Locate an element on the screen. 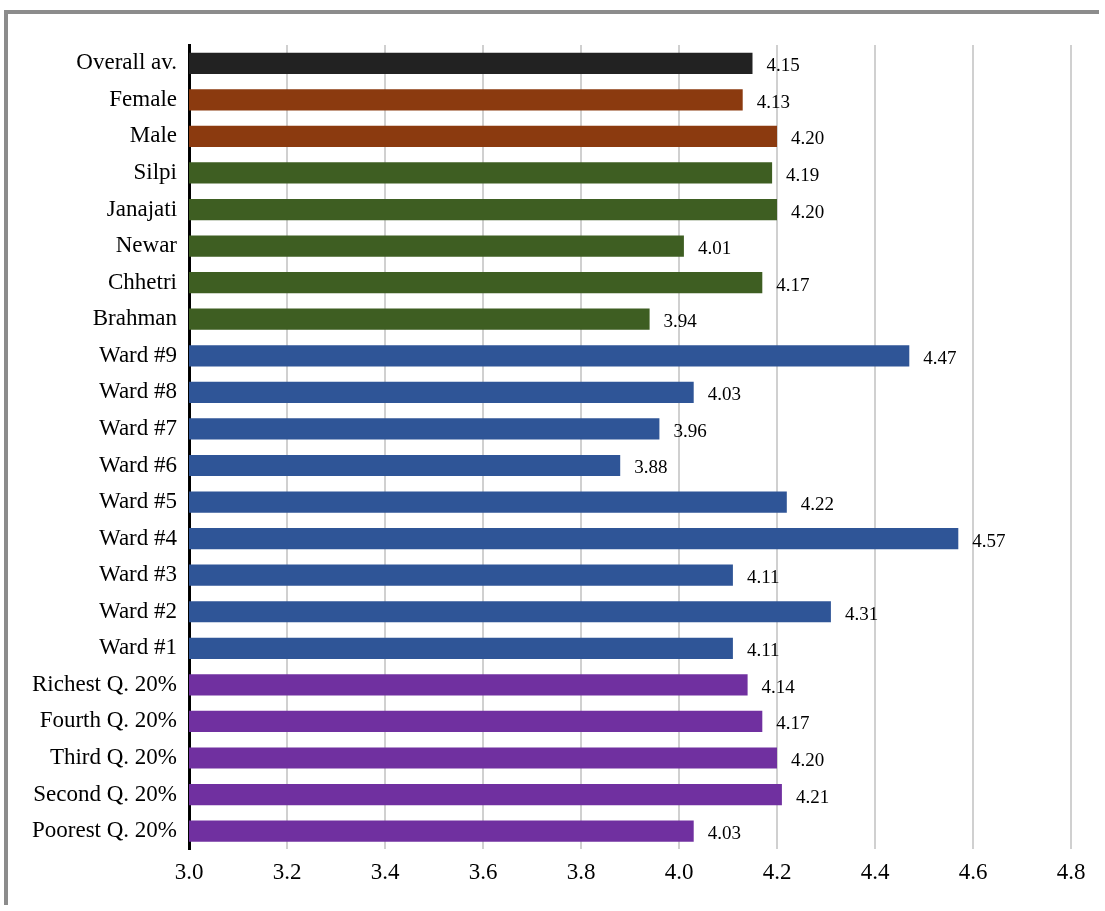  data-label: 4.13 is located at coordinates (773, 101).